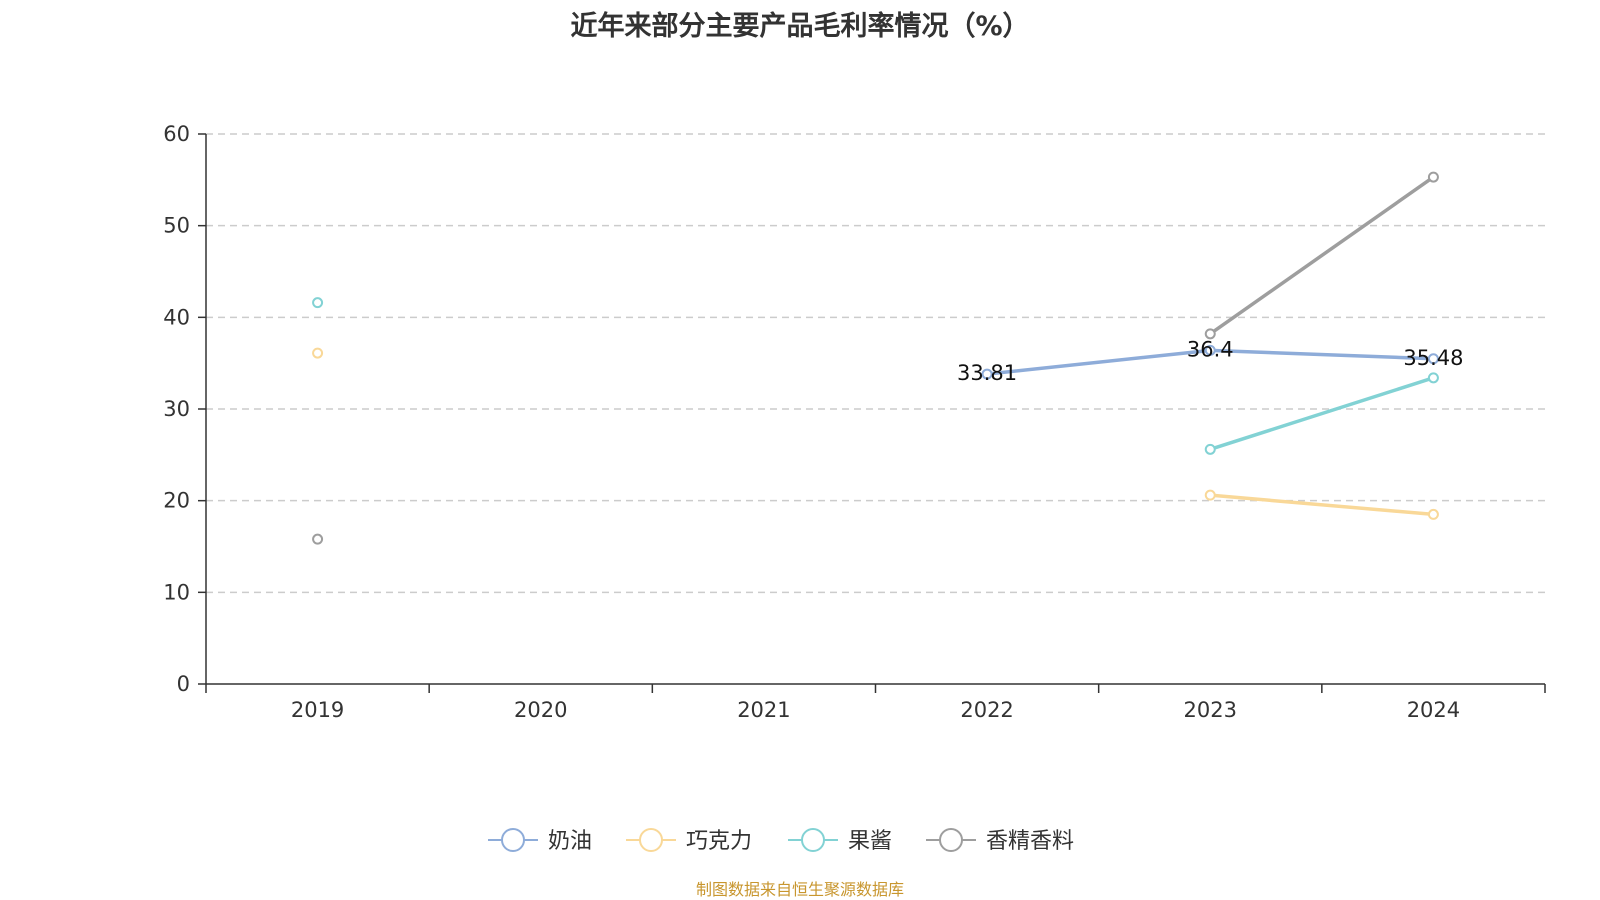 The width and height of the screenshot is (1600, 900). I want to click on data-labels: 33.81 36.4 35.48, so click(1210, 361).